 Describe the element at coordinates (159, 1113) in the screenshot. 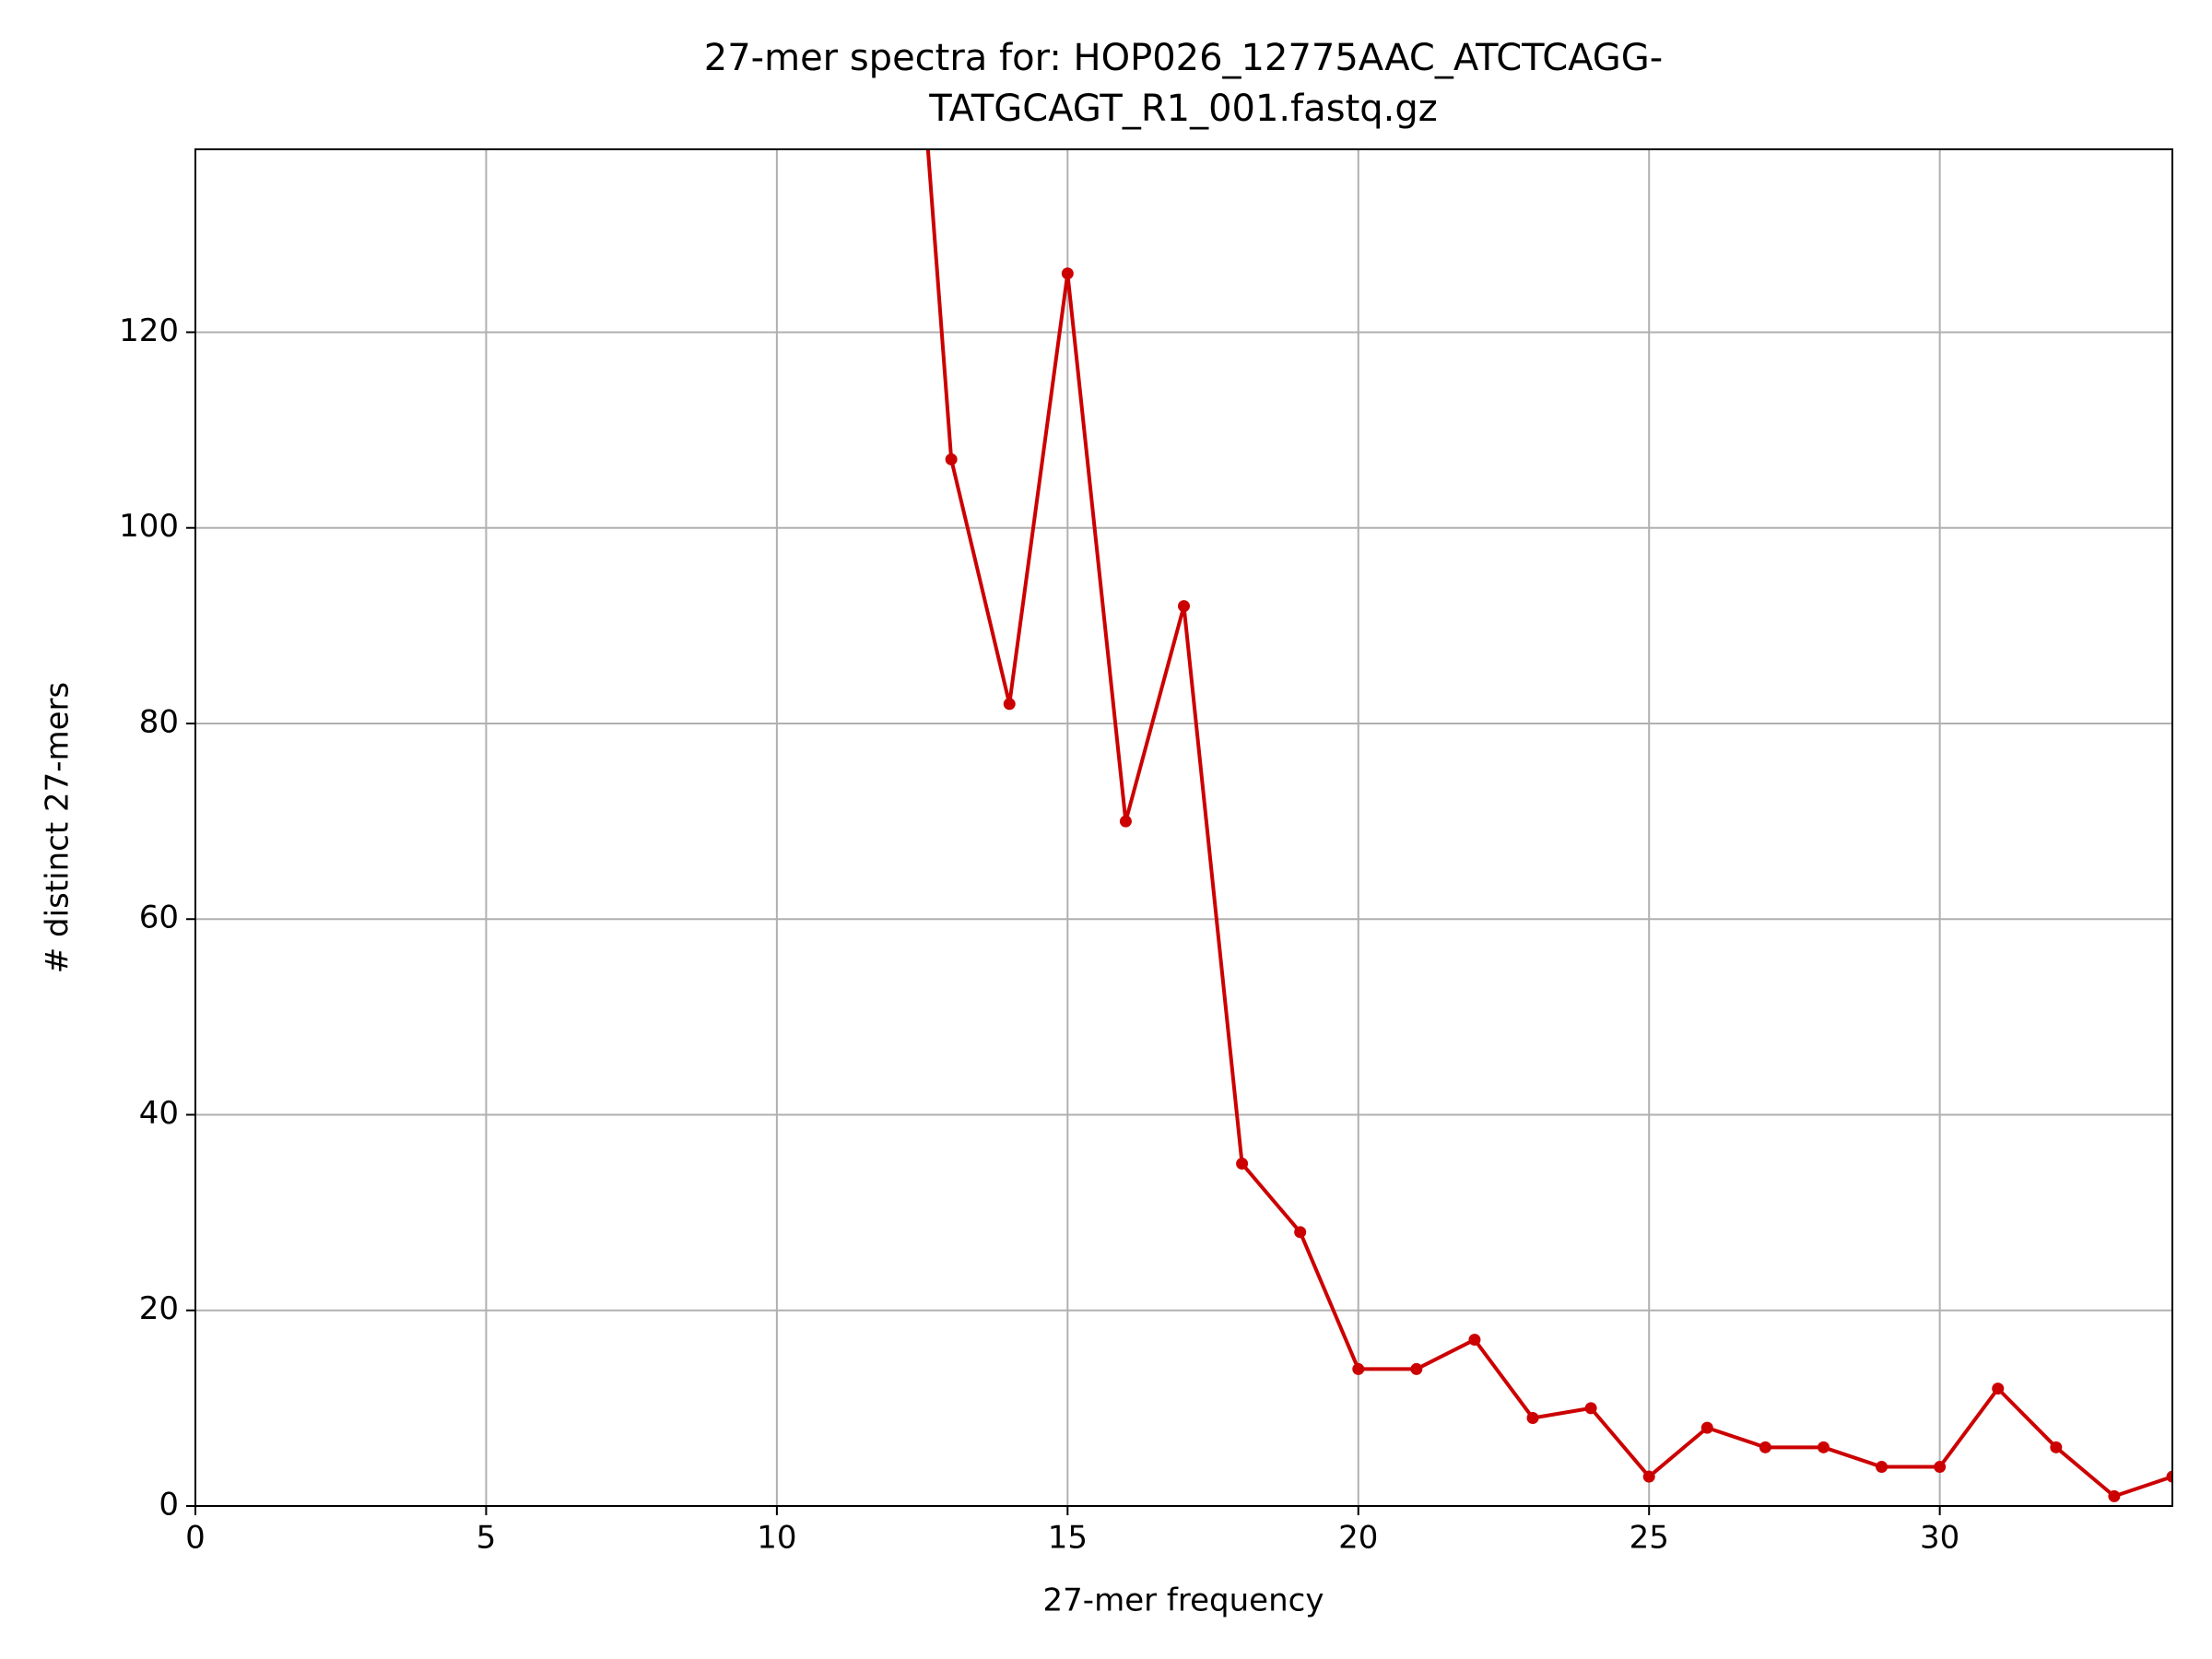

I see `y-tick-label: 40` at that location.